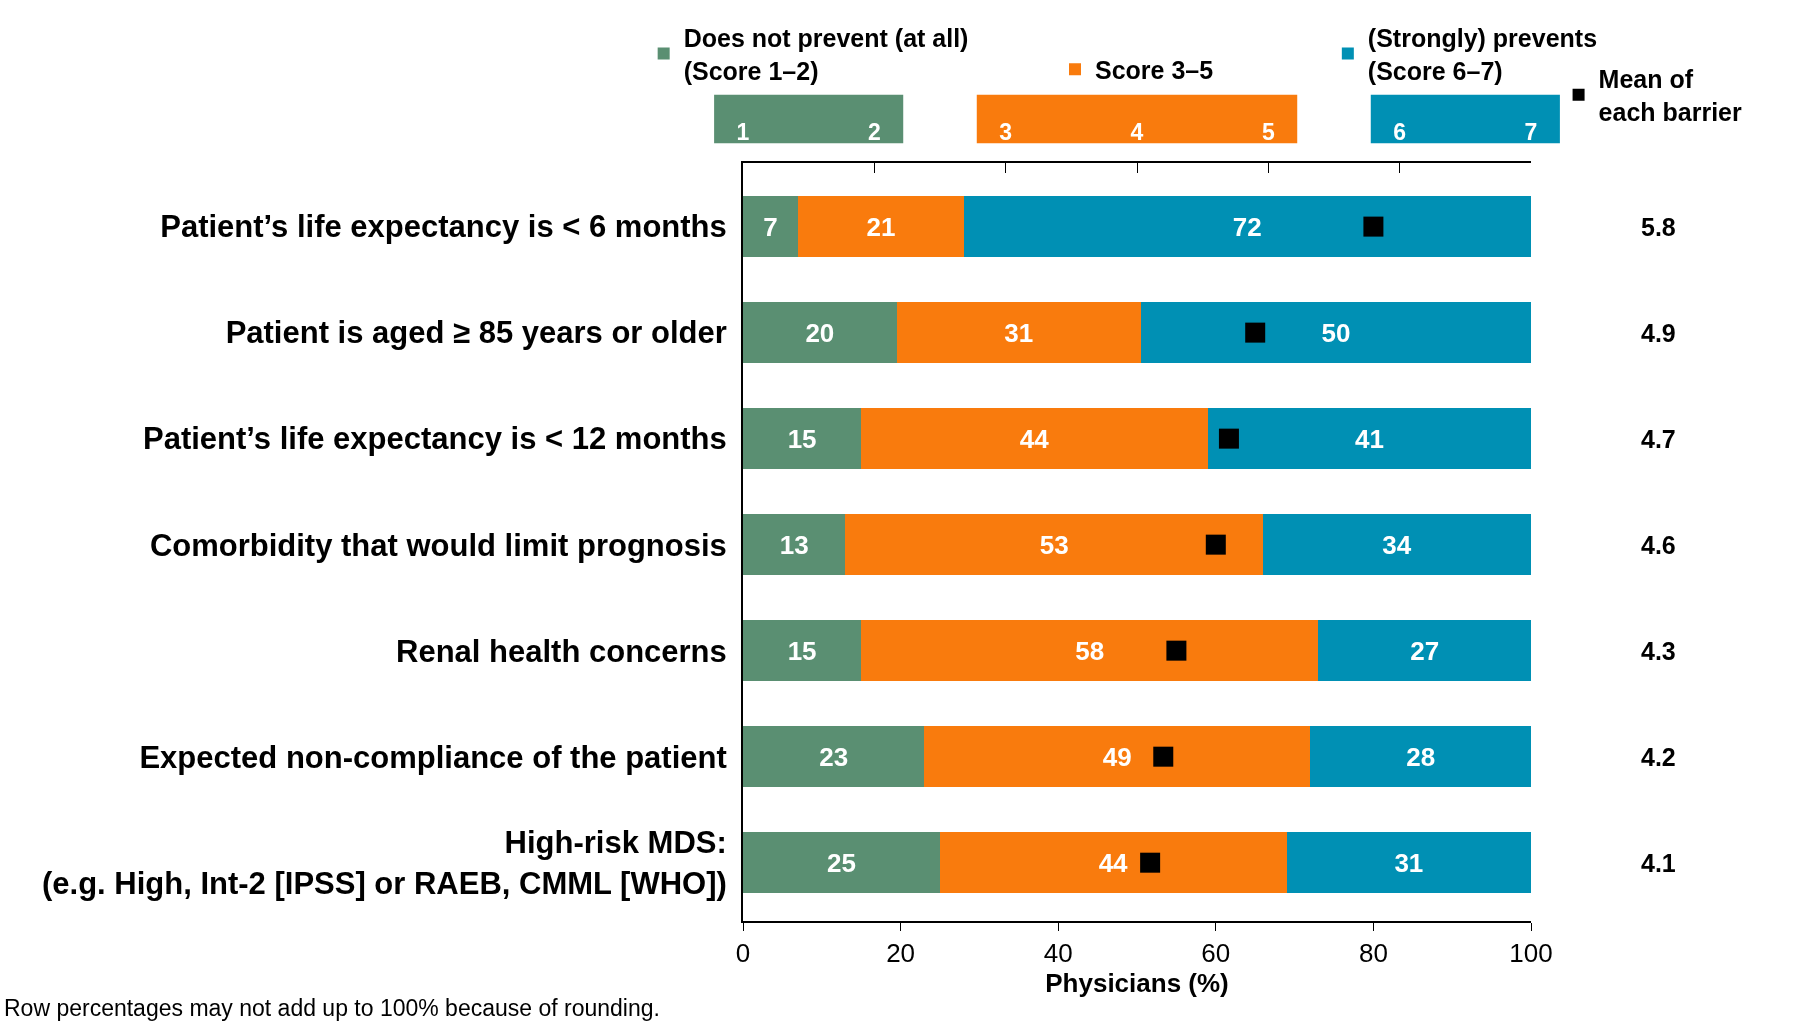 The height and width of the screenshot is (1024, 1798). What do you see at coordinates (1137, 131) in the screenshot?
I see `x2-tick-label: 4` at bounding box center [1137, 131].